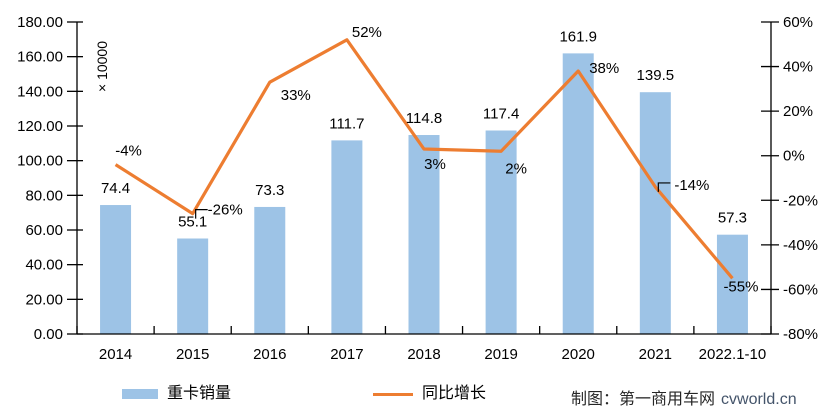  I want to click on left-axis-unit-label: × 10000, so click(102, 66).